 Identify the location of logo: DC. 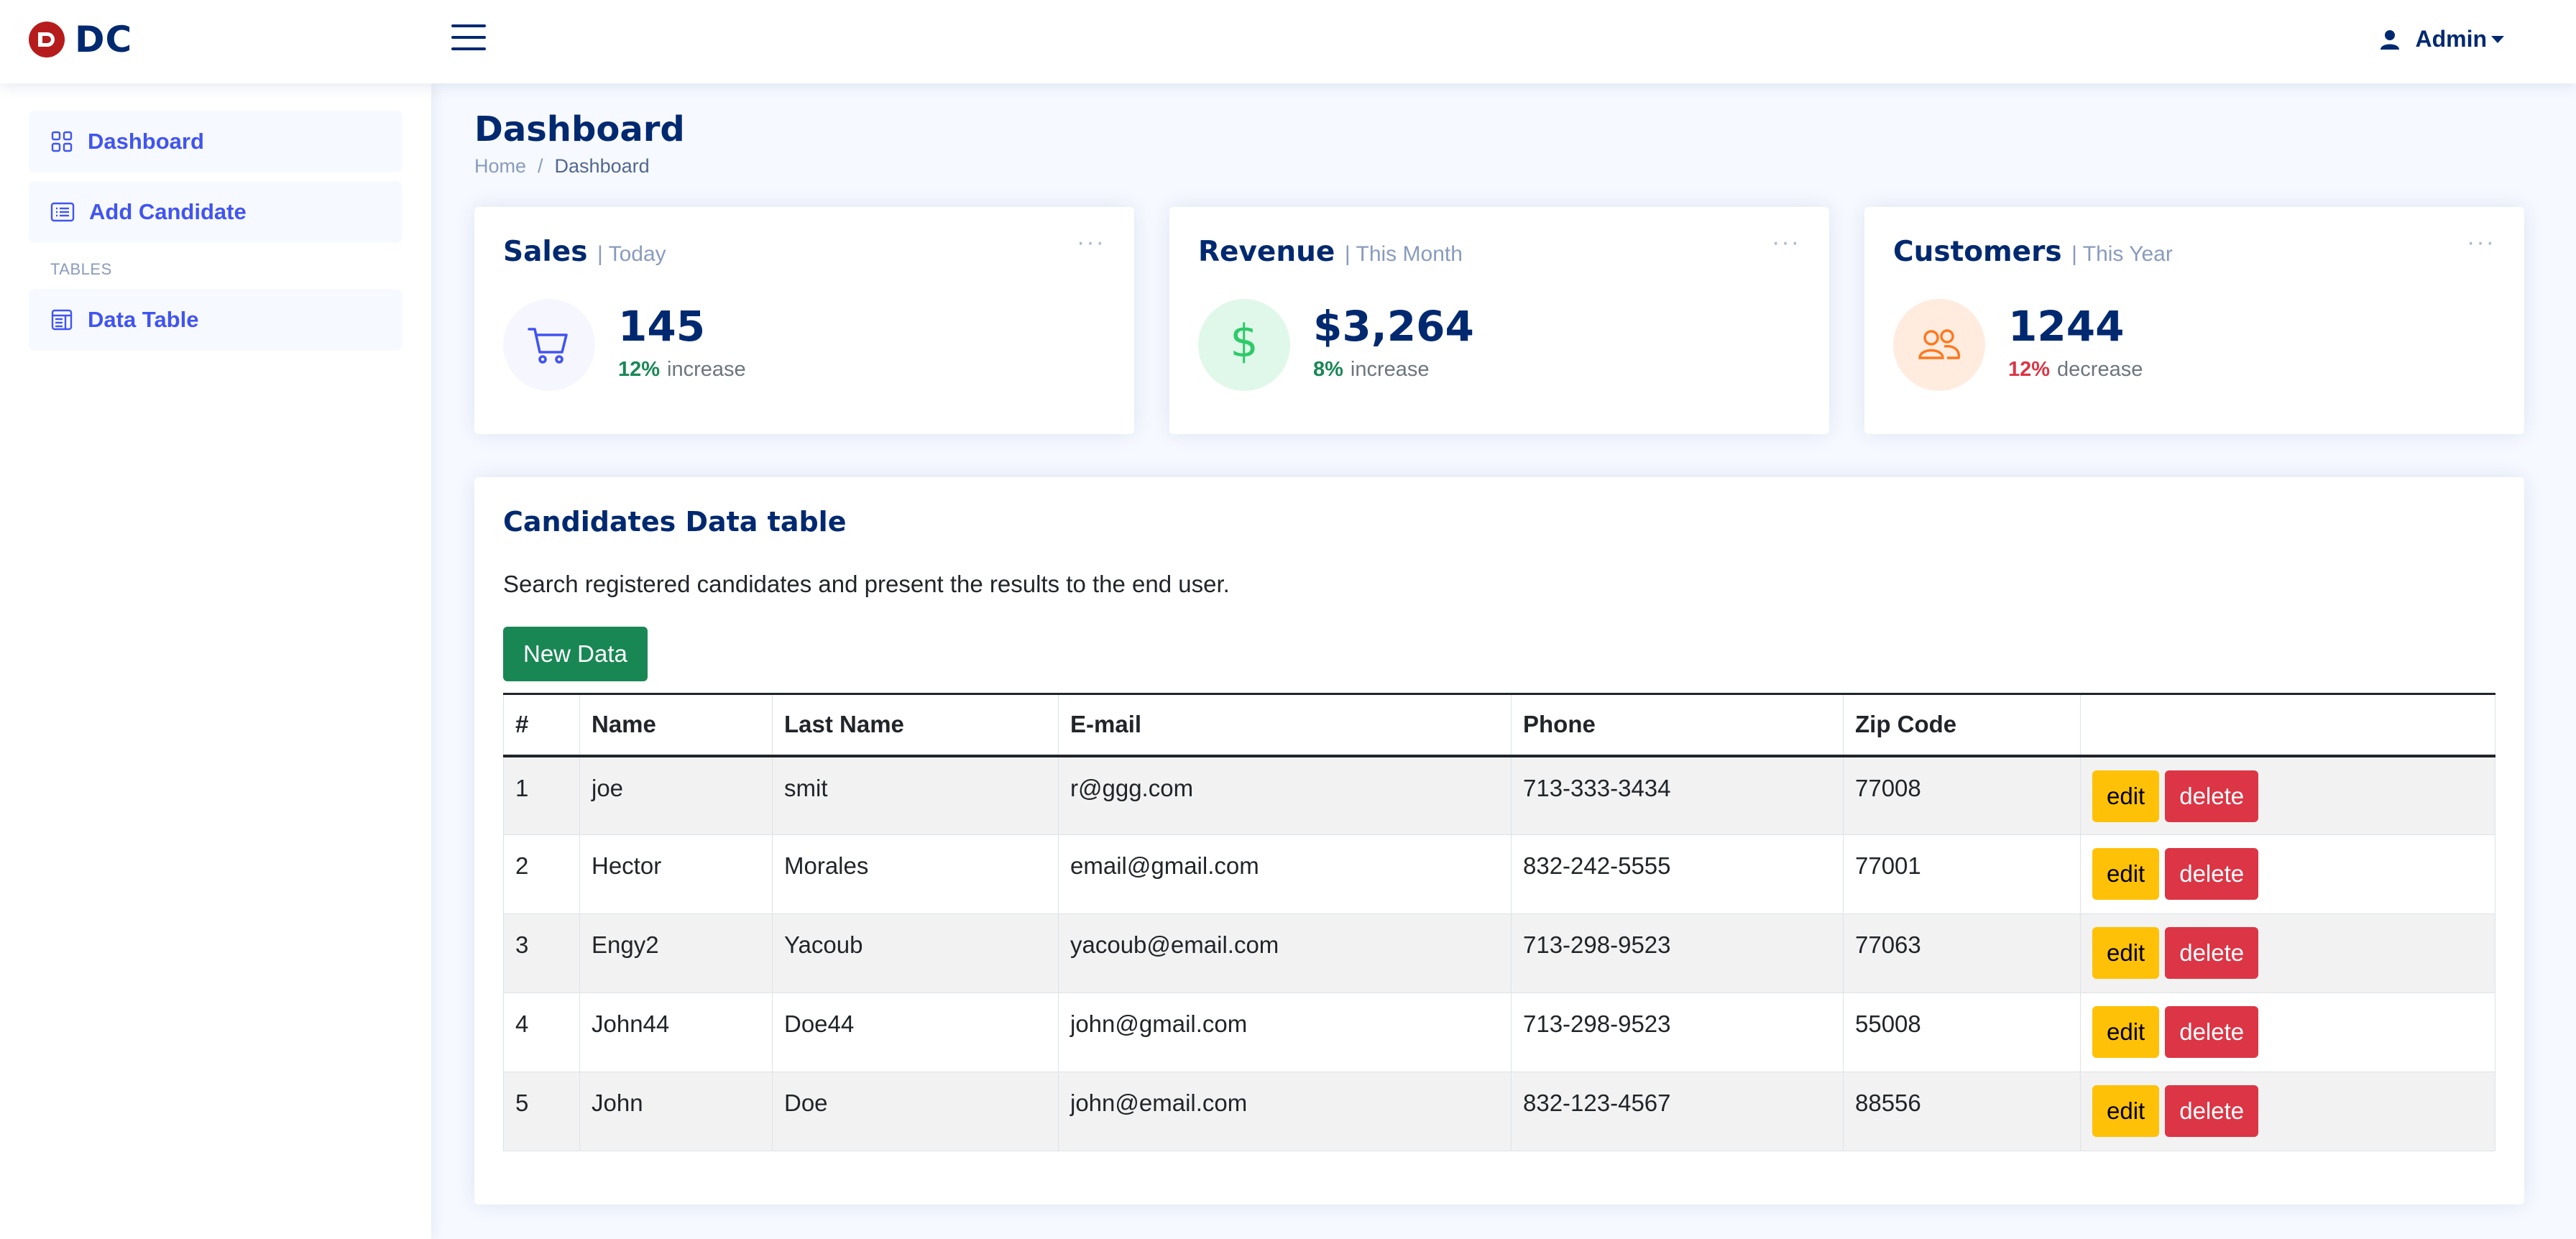
(80, 39).